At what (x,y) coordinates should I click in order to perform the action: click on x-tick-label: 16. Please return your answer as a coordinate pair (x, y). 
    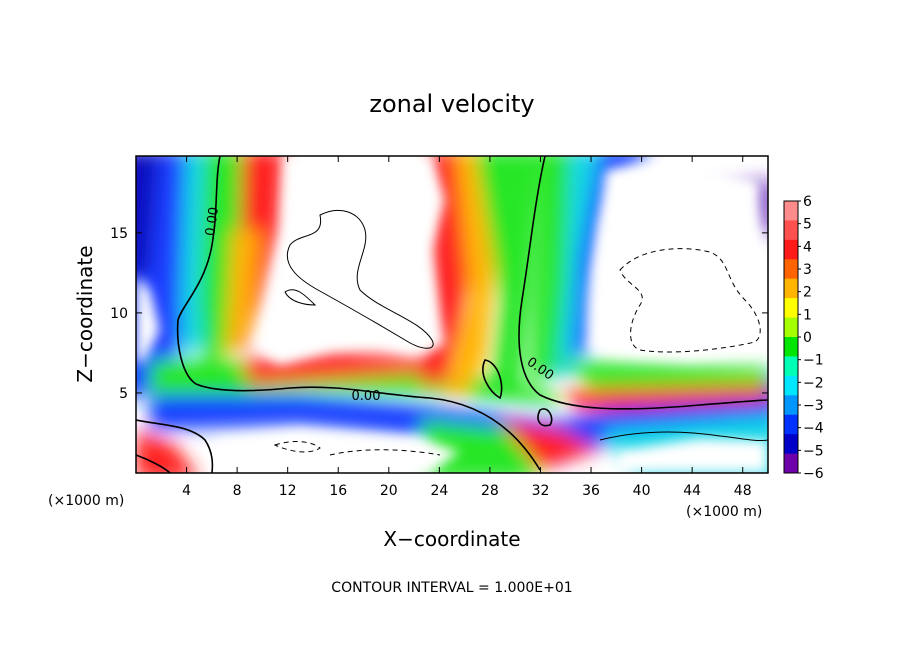
    Looking at the image, I should click on (338, 491).